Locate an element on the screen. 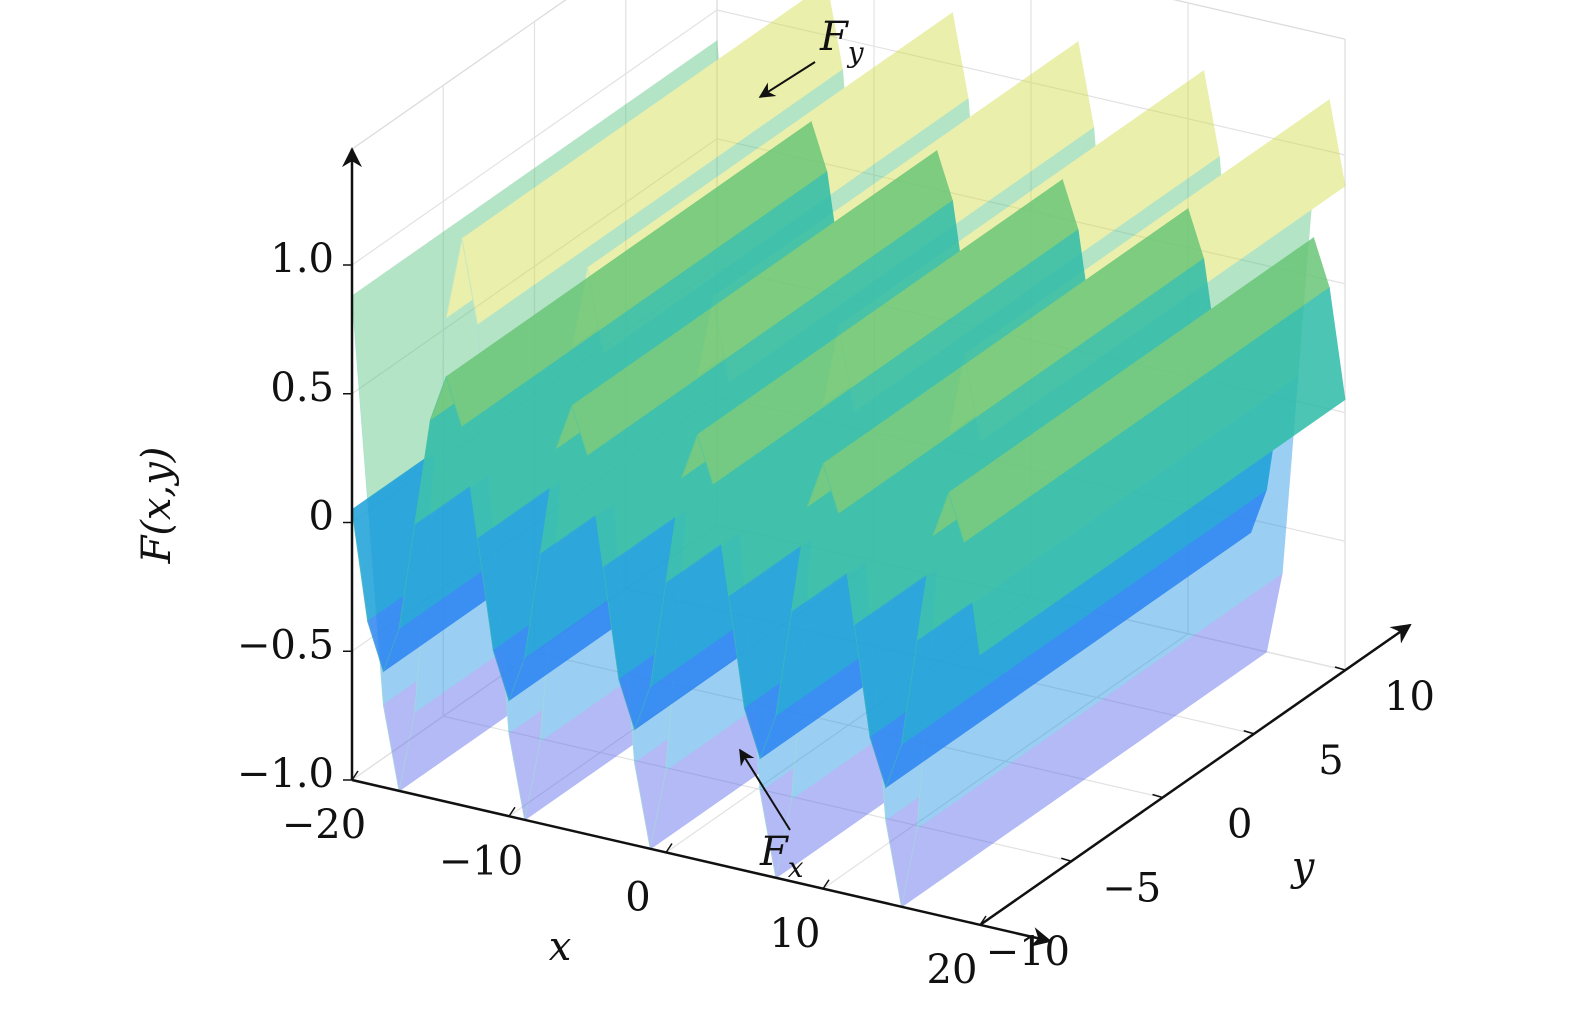 The image size is (1575, 1014). annotation: Fx is located at coordinates (781, 856).